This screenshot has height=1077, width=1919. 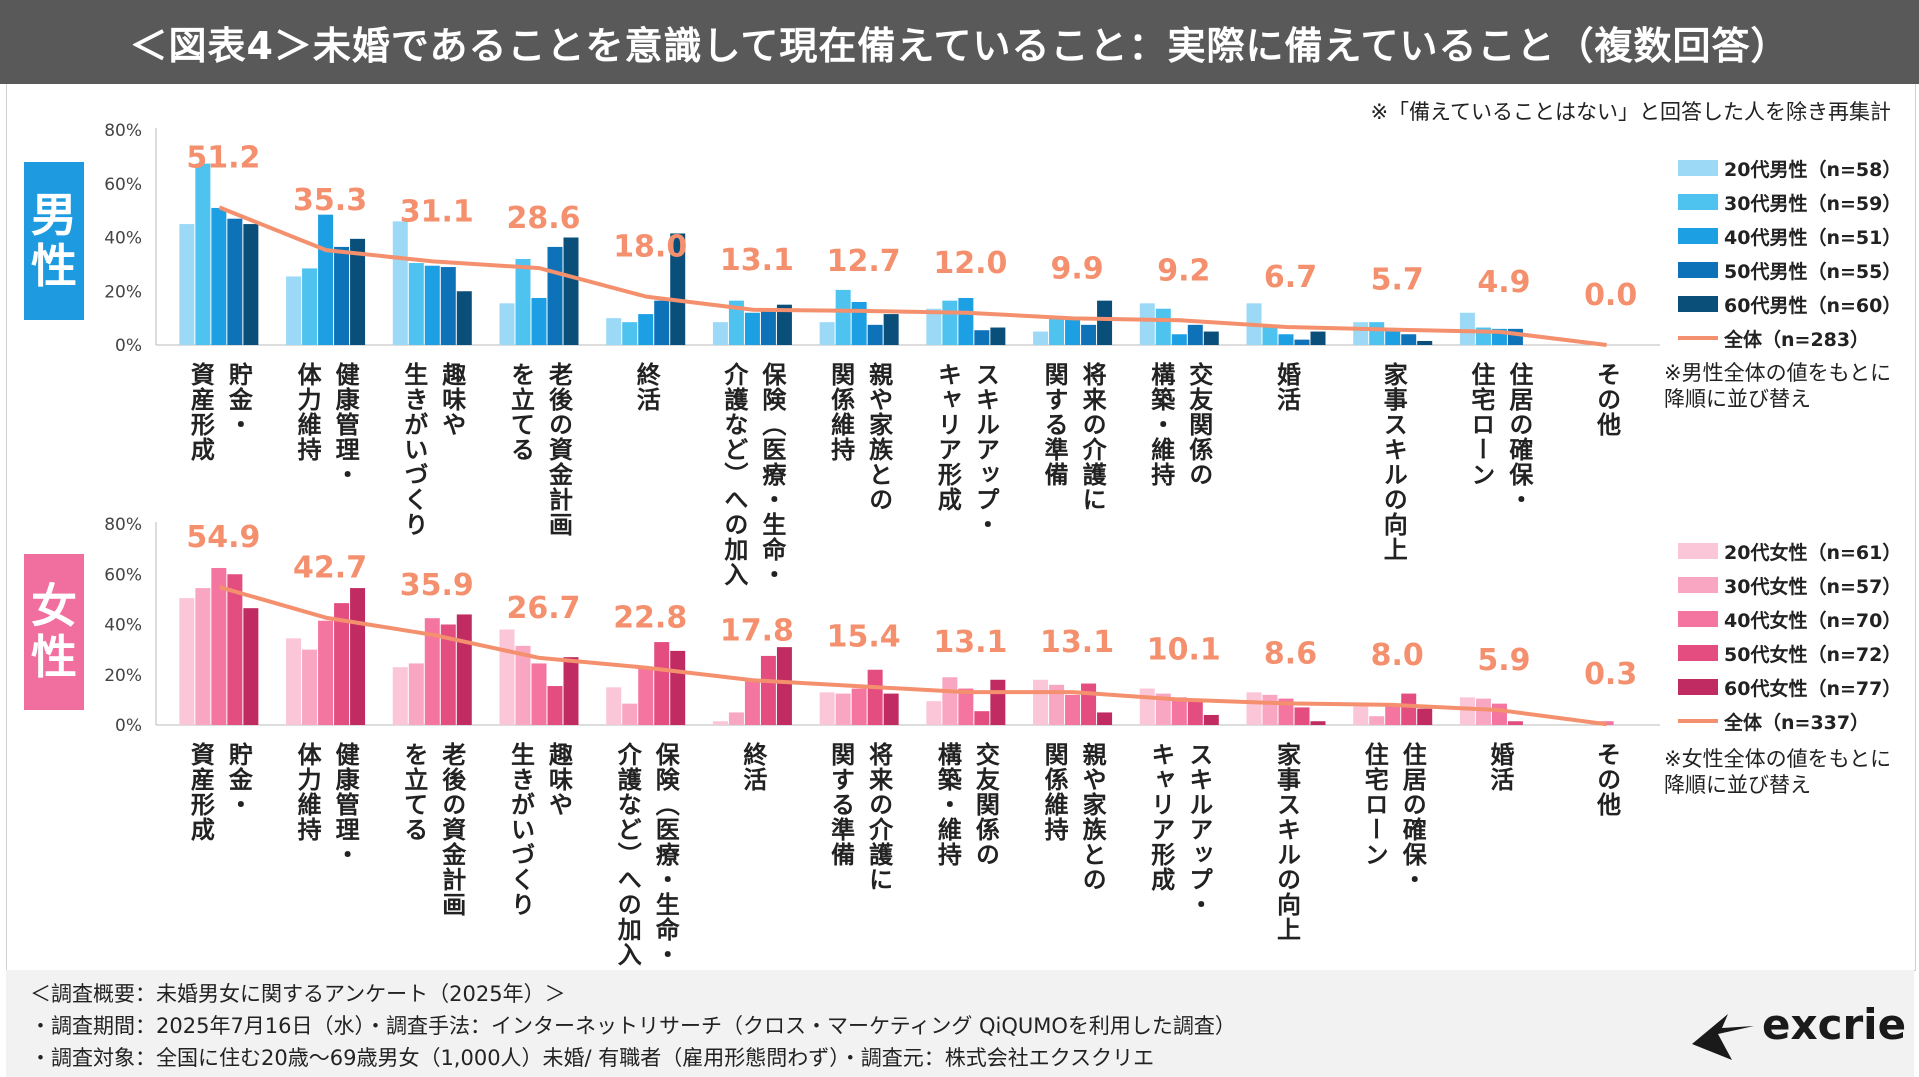 What do you see at coordinates (757, 260) in the screenshot?
I see `male-total-data-label: 13.1` at bounding box center [757, 260].